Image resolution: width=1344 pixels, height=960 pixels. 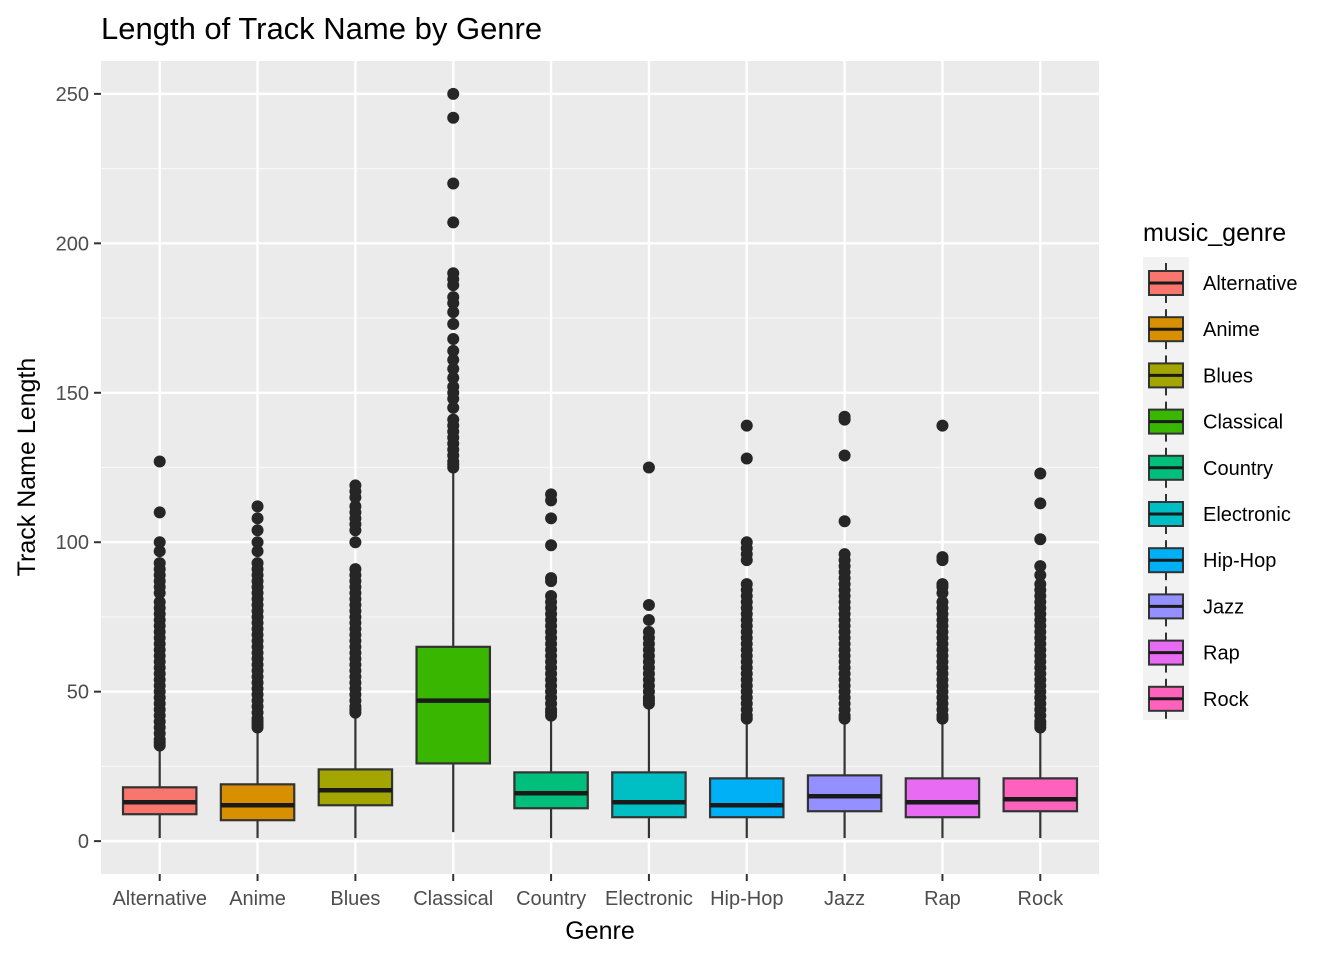 I want to click on legend-label: Electronic, so click(x=1247, y=515).